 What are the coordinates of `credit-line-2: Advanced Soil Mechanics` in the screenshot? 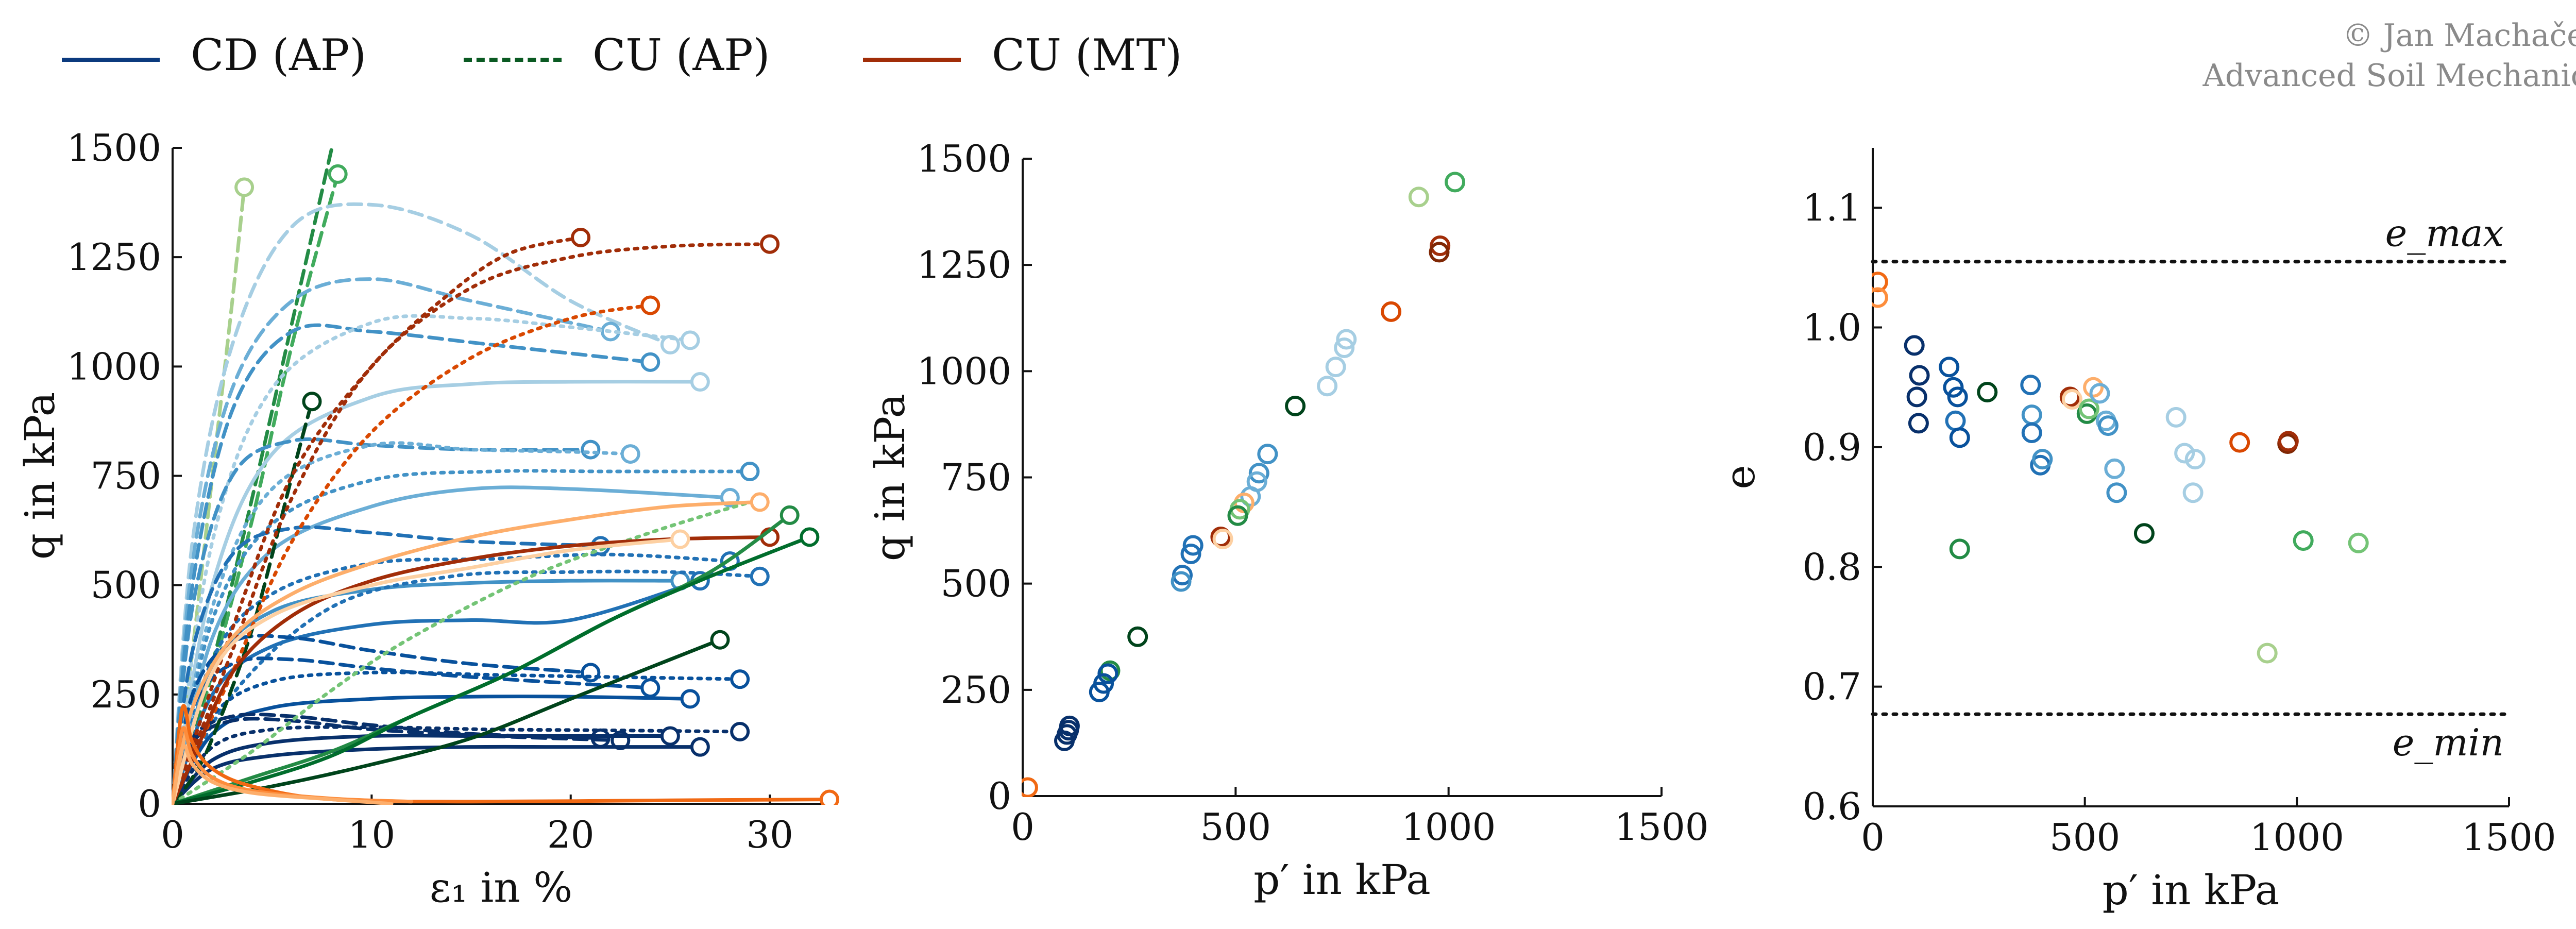 It's located at (2389, 76).